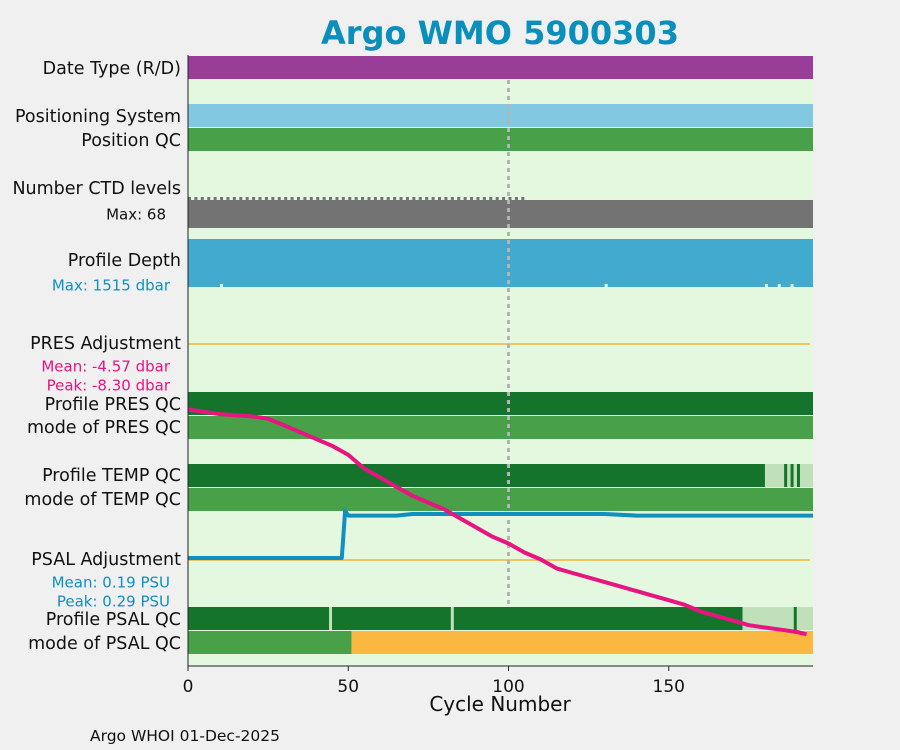  What do you see at coordinates (104, 644) in the screenshot?
I see `mode-psal-qc-label: mode of PSAL QC` at bounding box center [104, 644].